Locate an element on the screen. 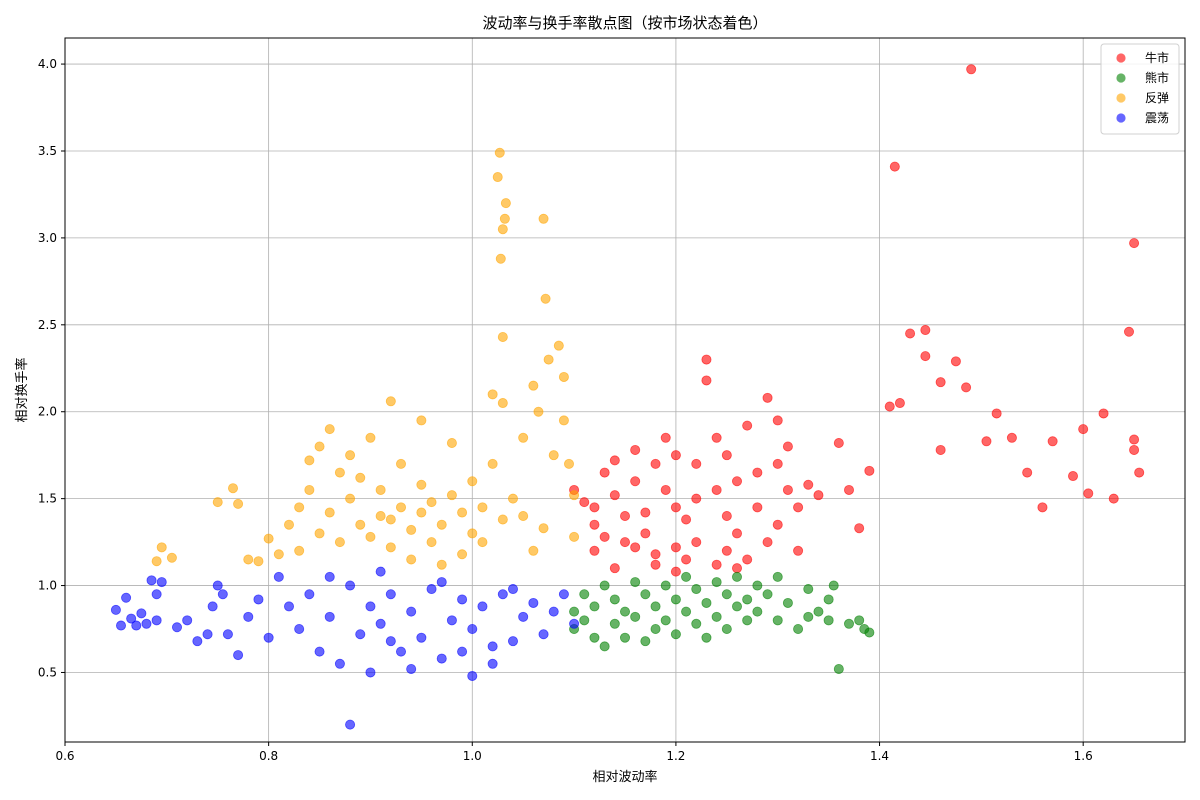 Image resolution: width=1200 pixels, height=800 pixels. y-tick-label: 2.5 is located at coordinates (47, 325).